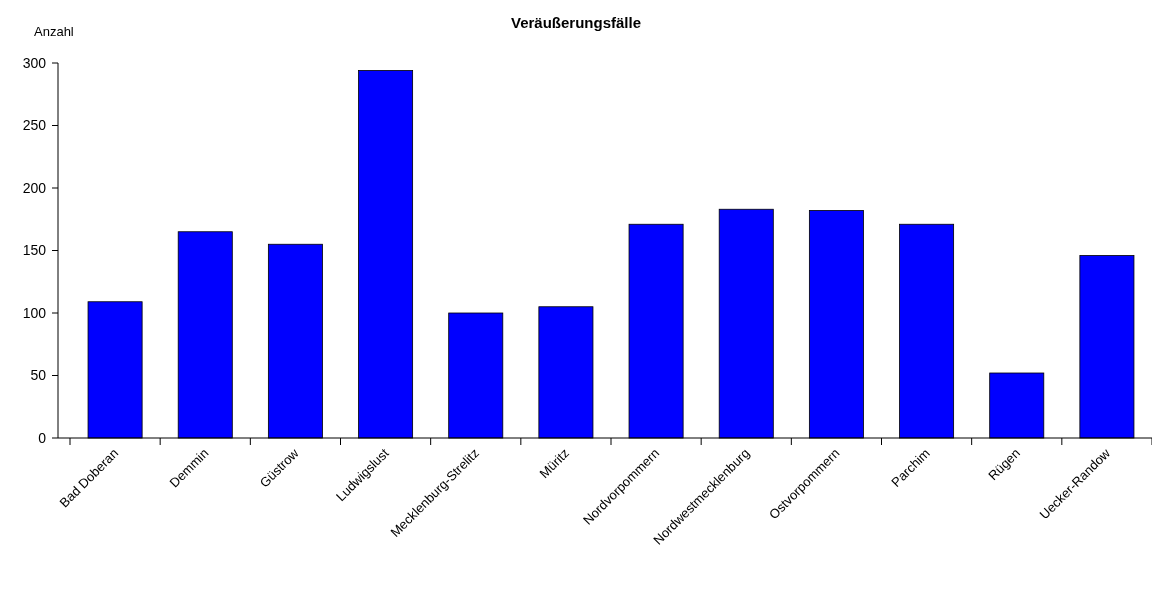  What do you see at coordinates (42, 437) in the screenshot?
I see `y-tick-label: 0` at bounding box center [42, 437].